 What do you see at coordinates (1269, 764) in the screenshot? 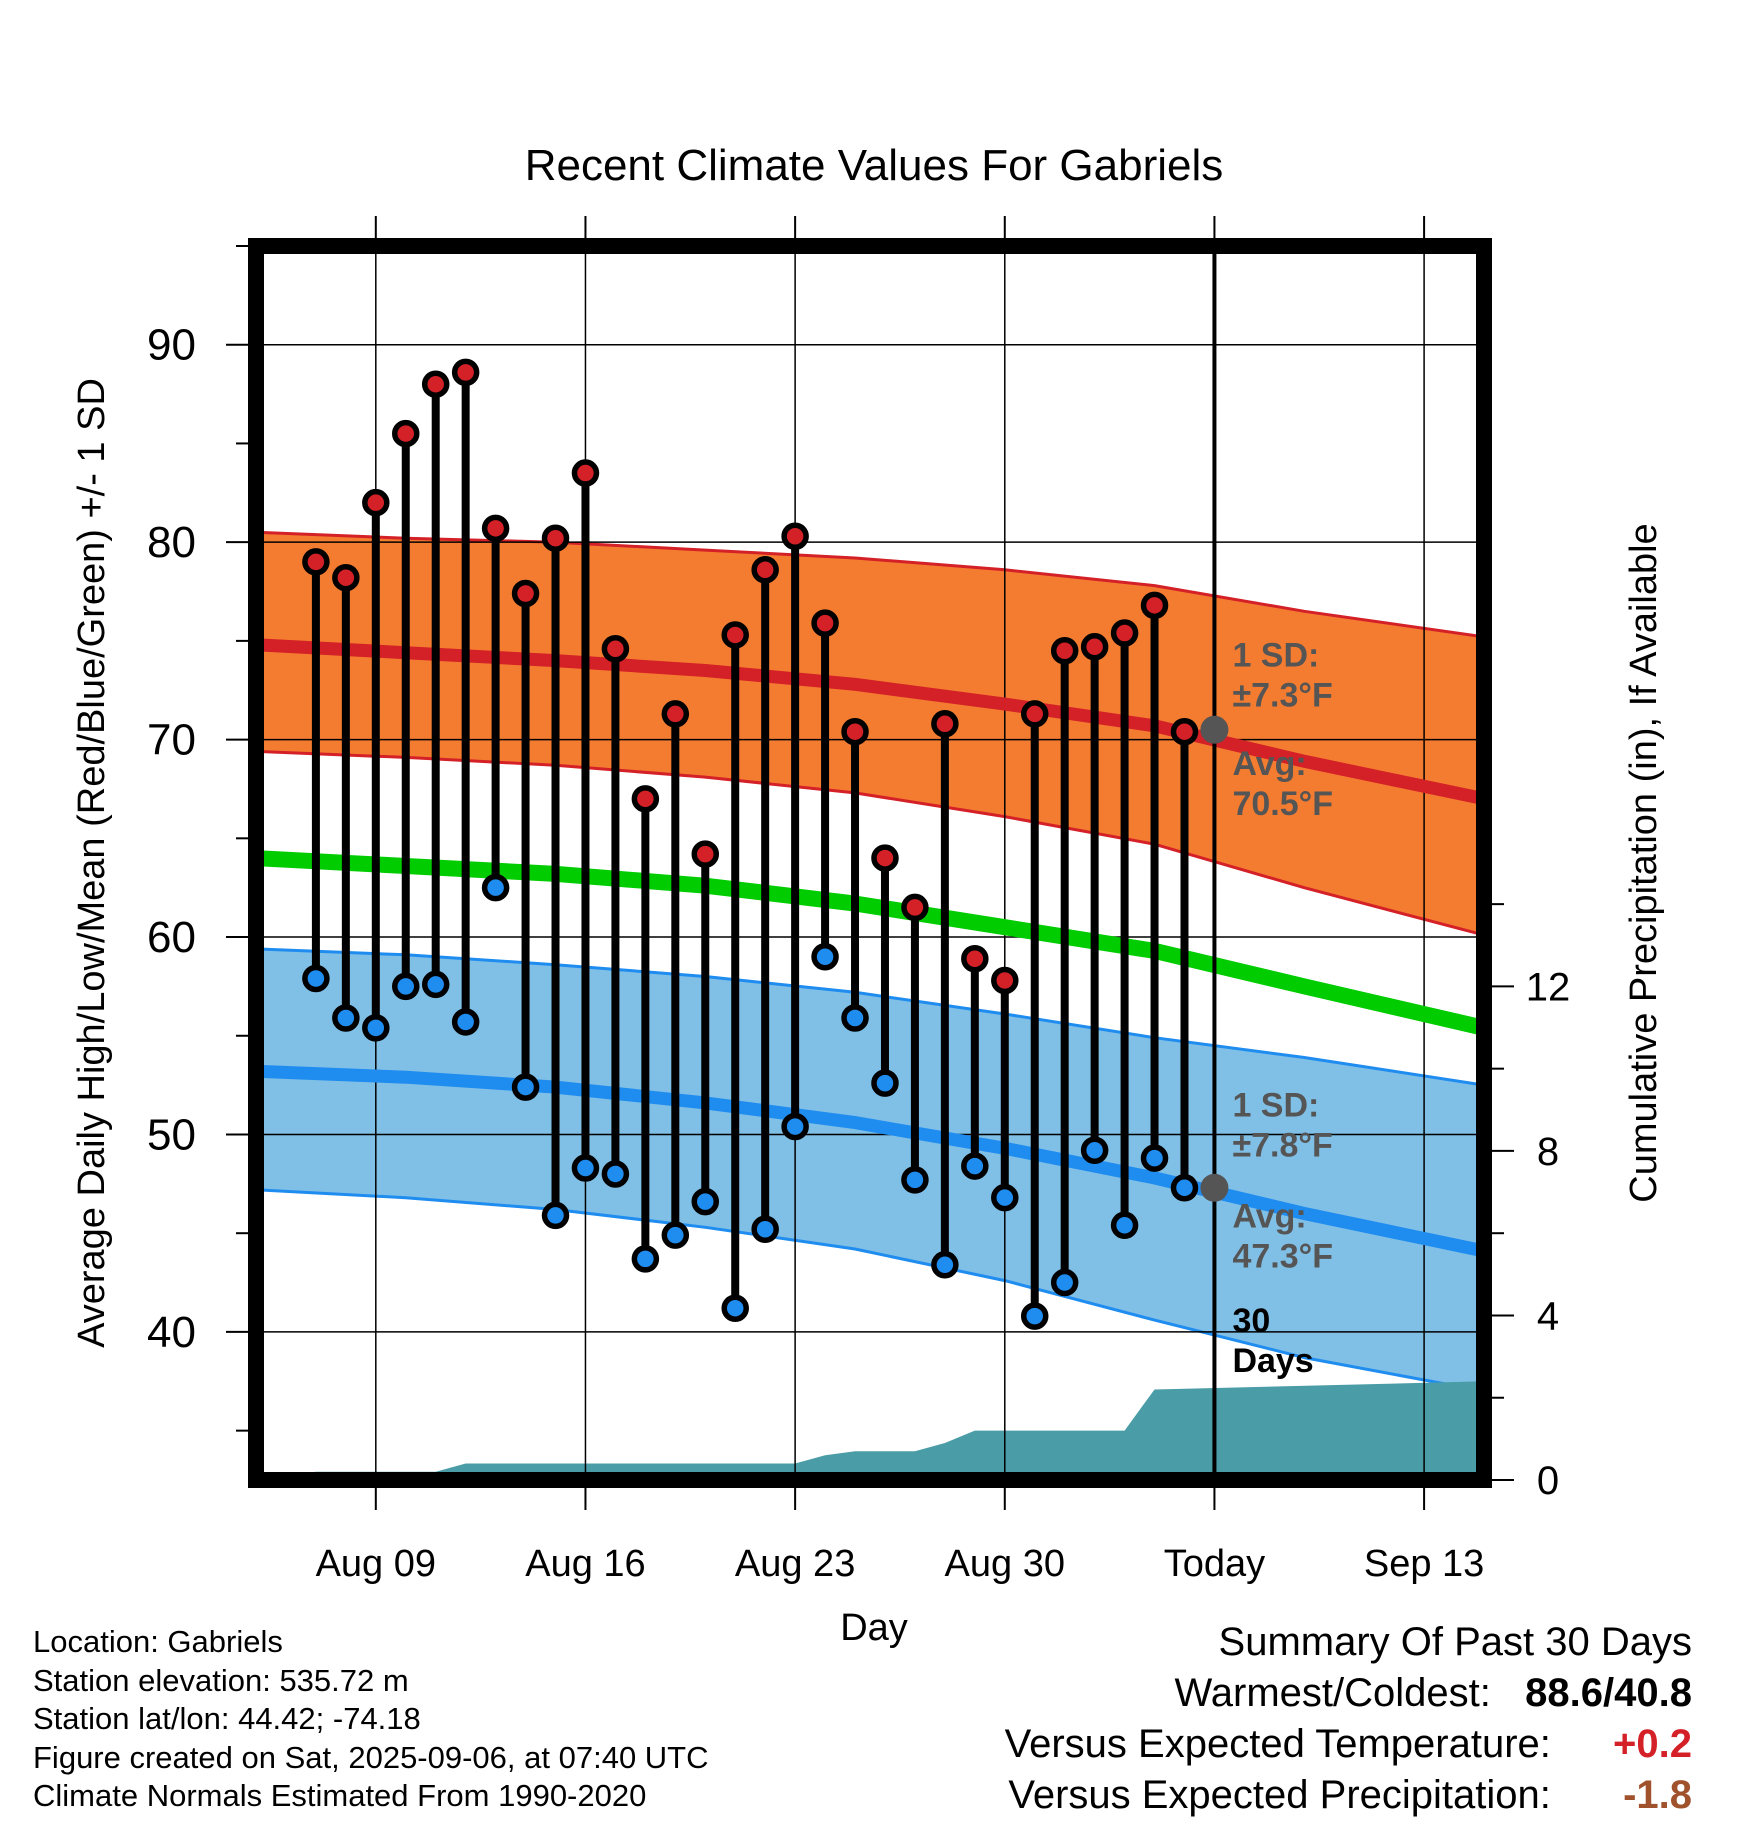
I see `high-avg-annotation-line: Avg:` at bounding box center [1269, 764].